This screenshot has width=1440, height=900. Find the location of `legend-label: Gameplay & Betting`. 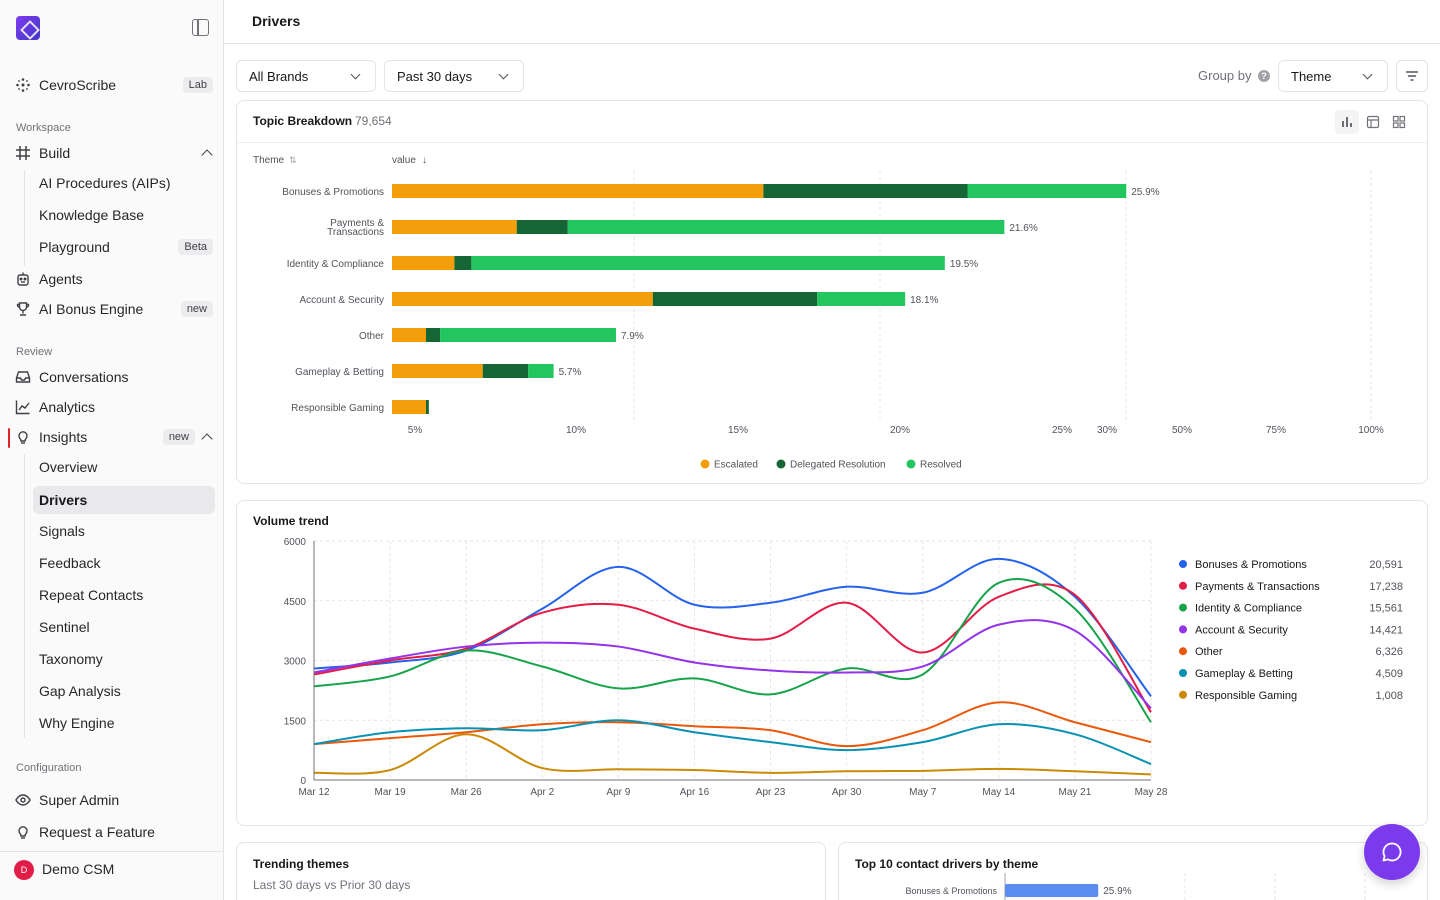

legend-label: Gameplay & Betting is located at coordinates (1244, 674).